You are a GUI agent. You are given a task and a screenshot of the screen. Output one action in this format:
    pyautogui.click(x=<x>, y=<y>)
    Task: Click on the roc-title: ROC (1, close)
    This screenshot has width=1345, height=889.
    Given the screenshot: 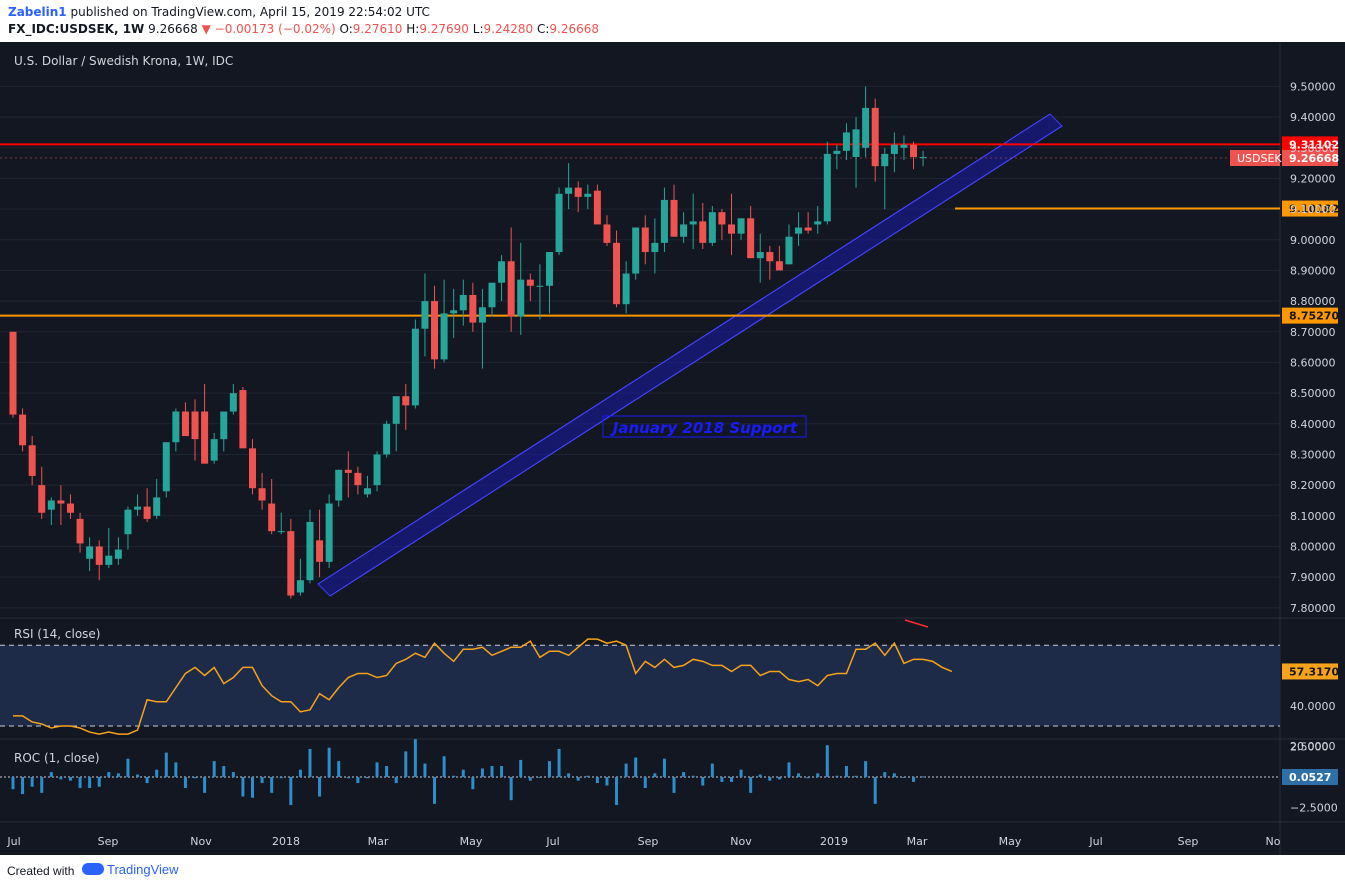 What is the action you would take?
    pyautogui.click(x=57, y=758)
    